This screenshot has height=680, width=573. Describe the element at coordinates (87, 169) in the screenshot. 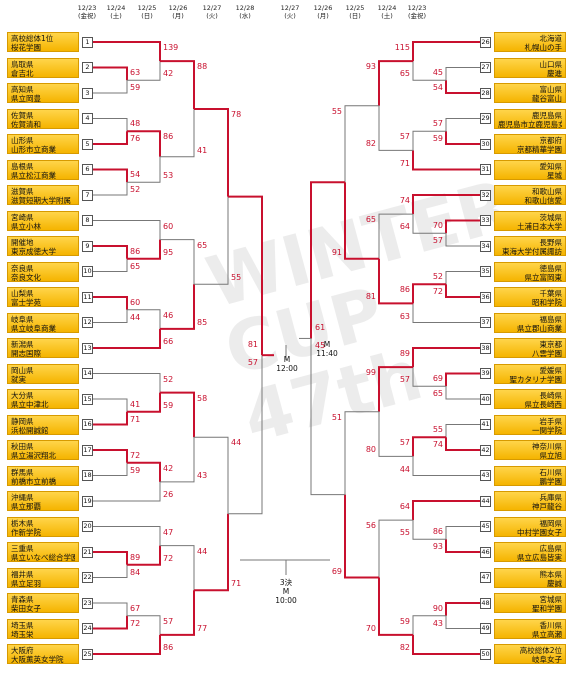

I see `team-seed-number: 6` at that location.